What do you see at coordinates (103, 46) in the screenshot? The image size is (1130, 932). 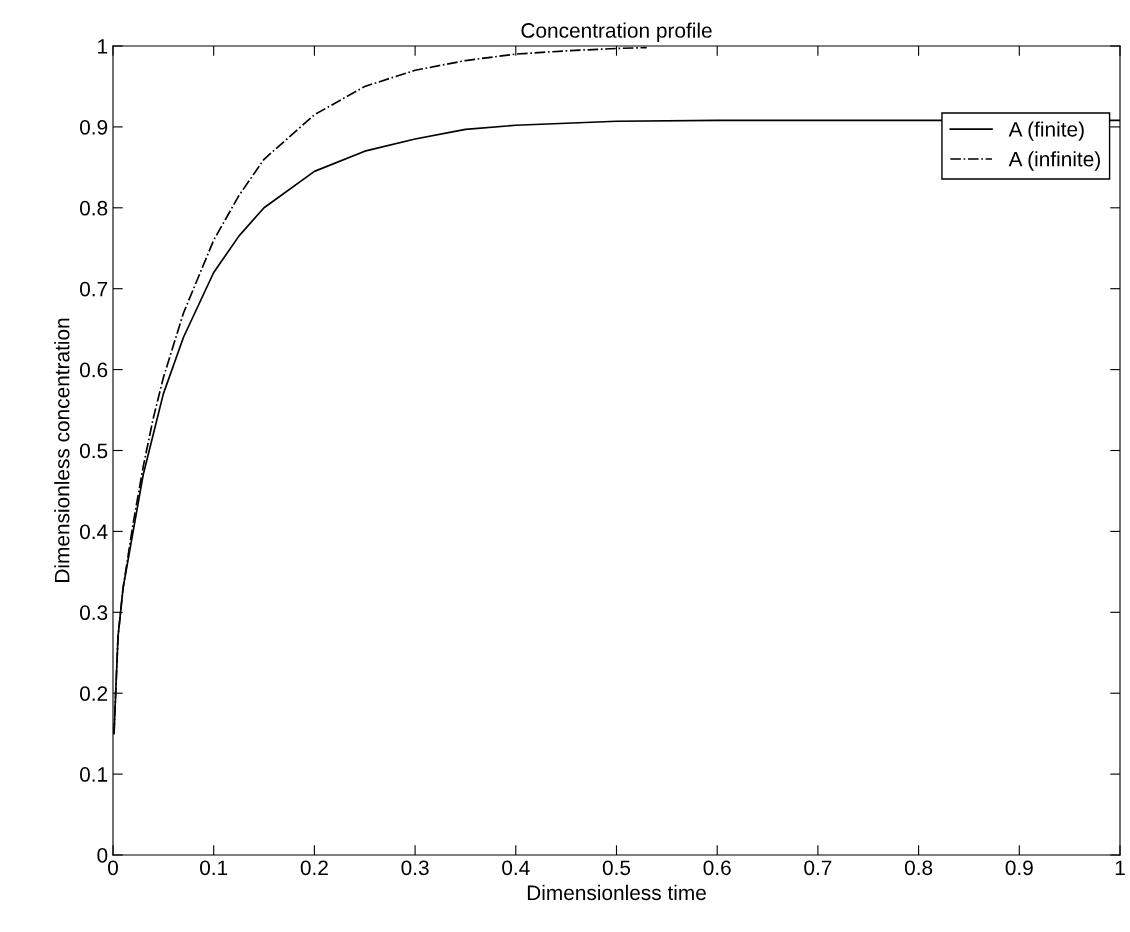 I see `y-tick-label: 1` at bounding box center [103, 46].